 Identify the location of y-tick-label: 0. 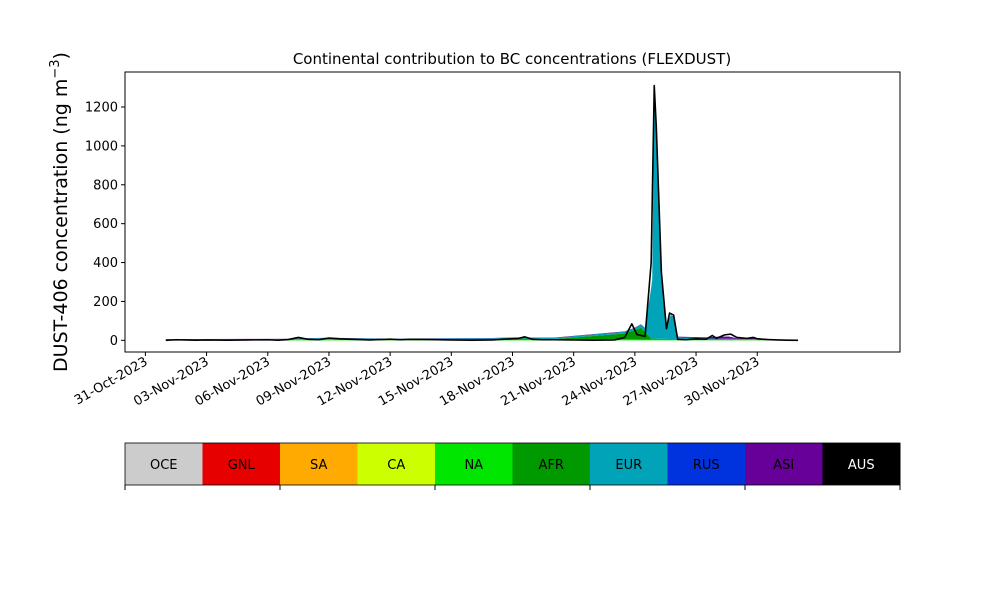
(114, 341).